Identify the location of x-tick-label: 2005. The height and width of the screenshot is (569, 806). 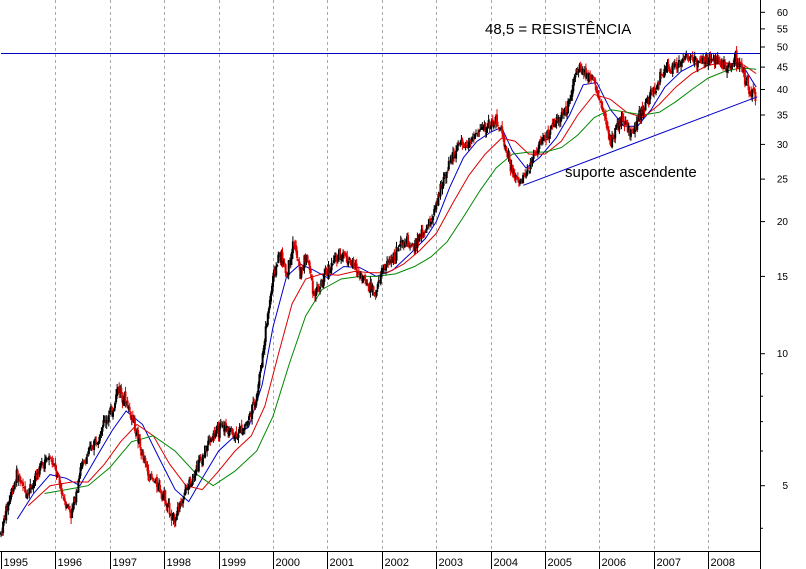
(560, 563).